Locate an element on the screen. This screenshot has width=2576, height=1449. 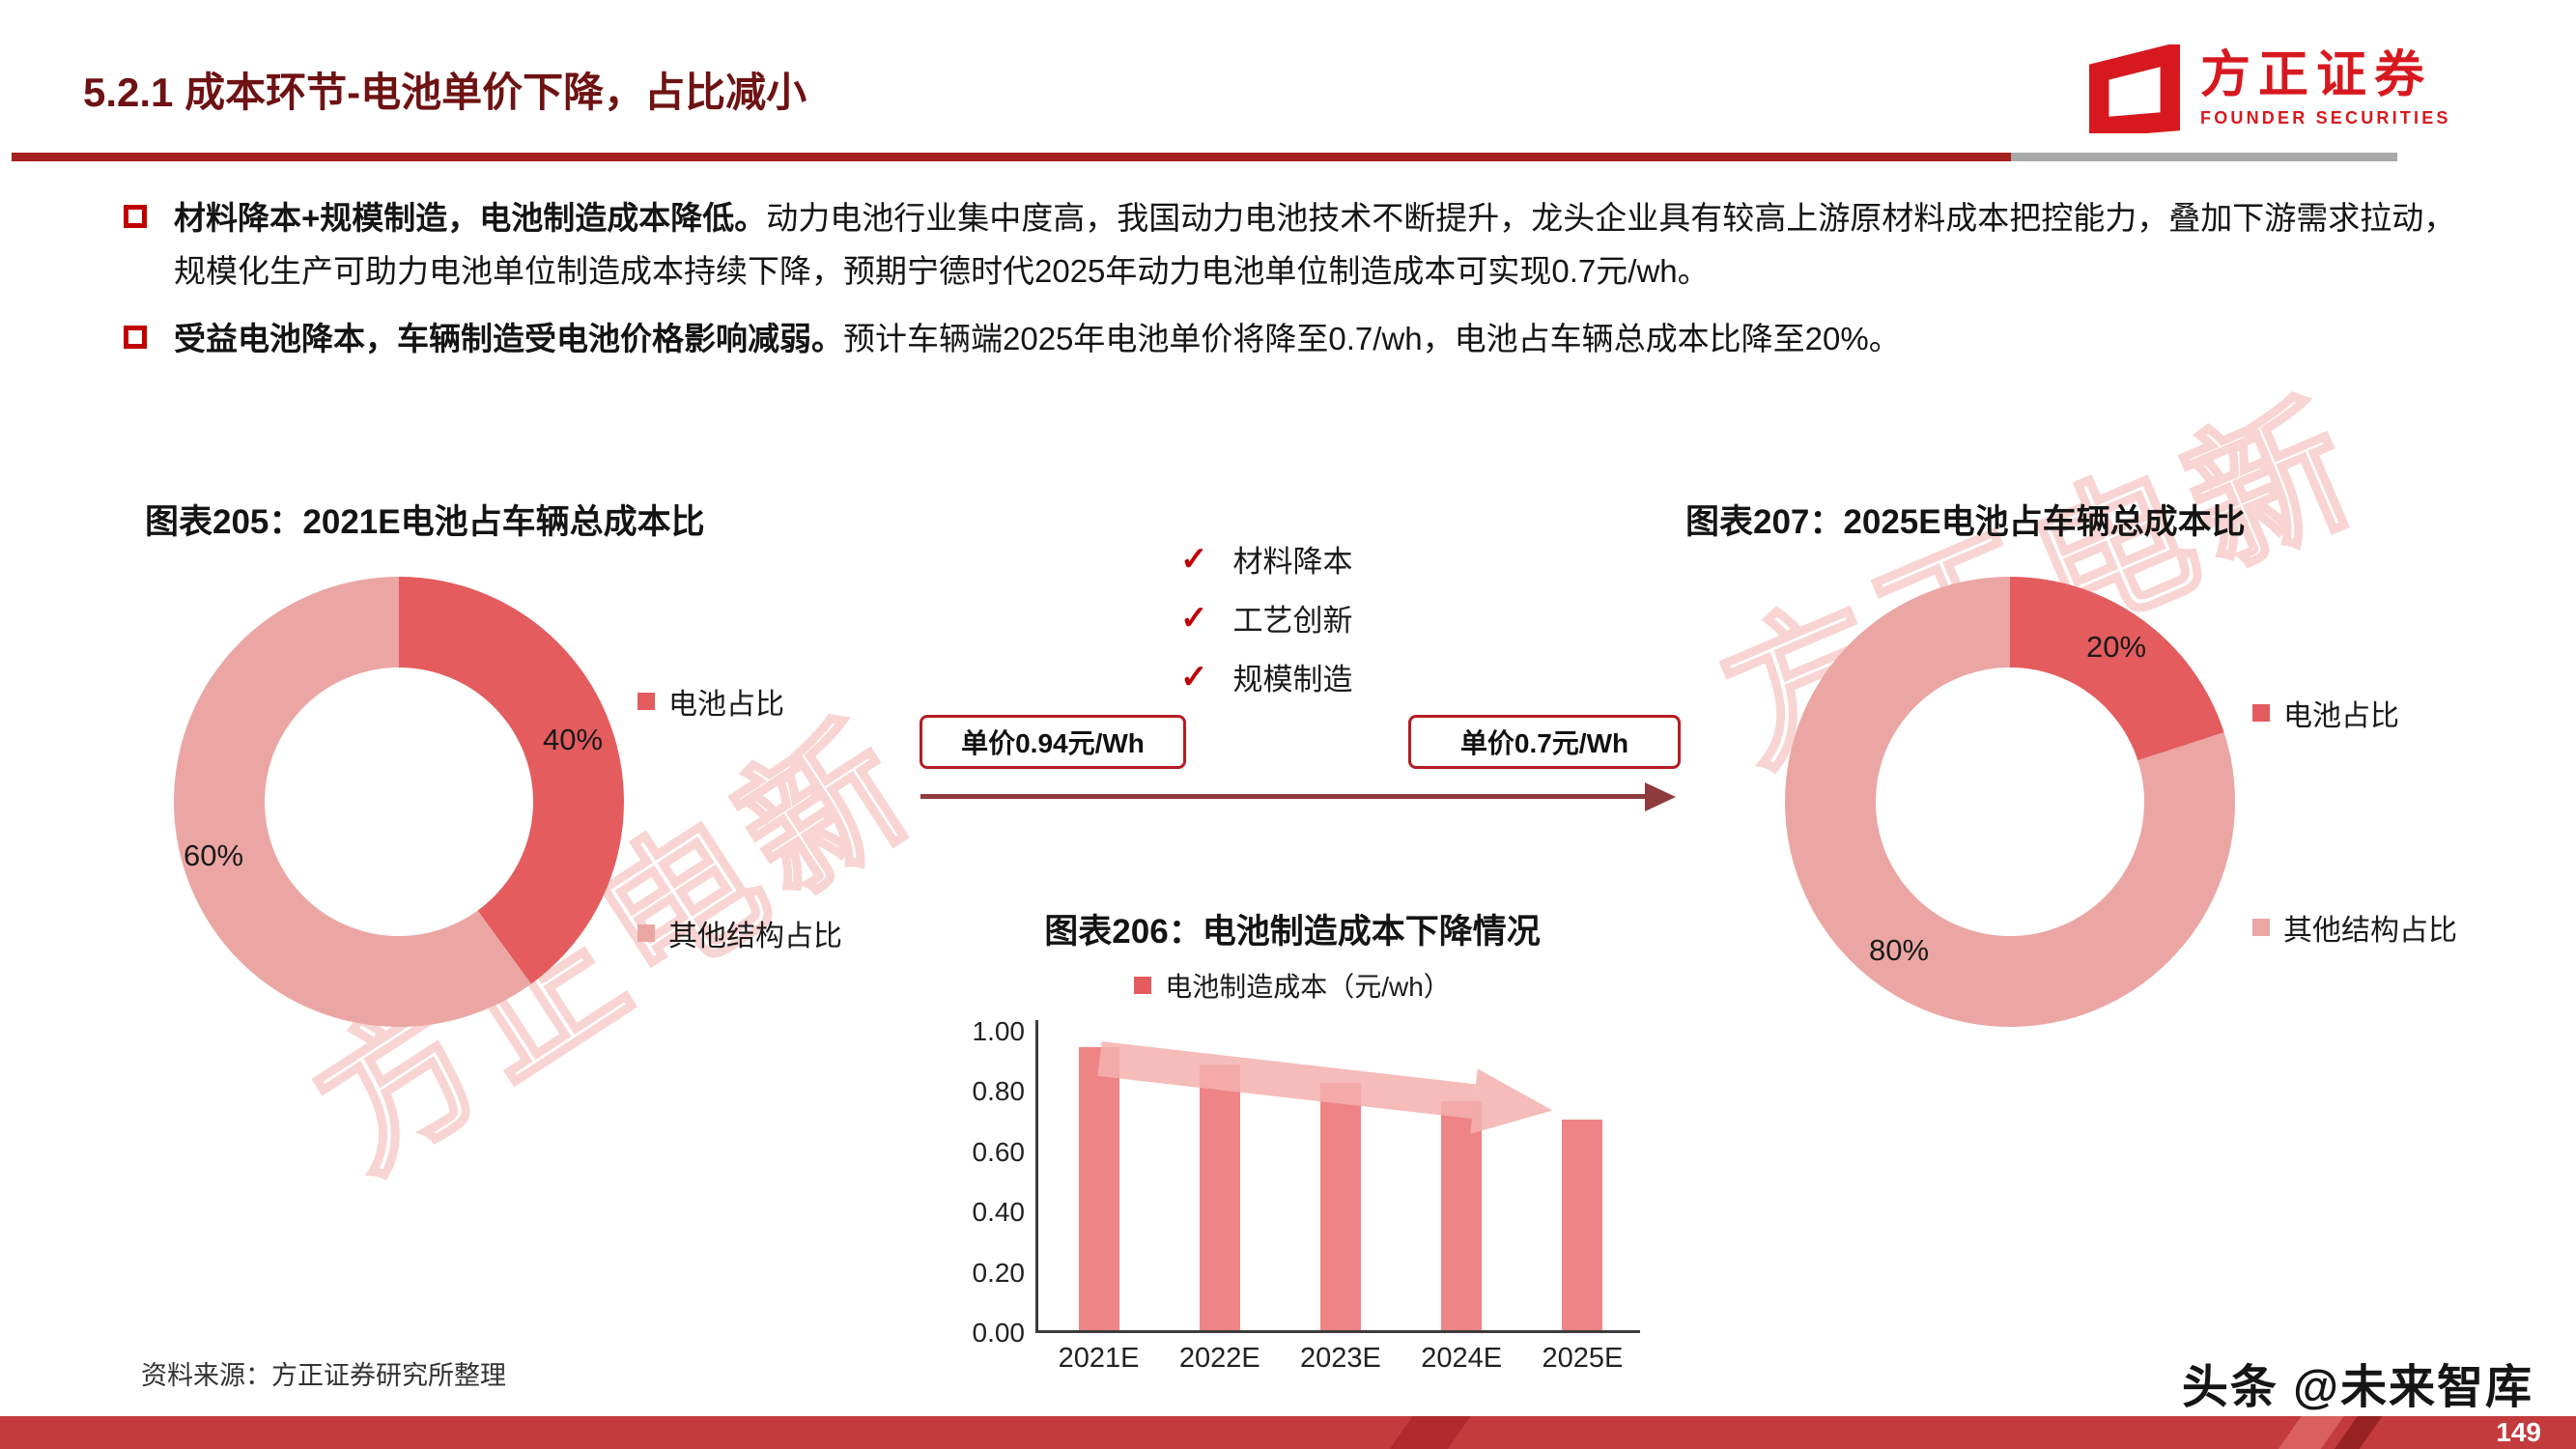
checklist-row: ✓ 工艺创新 is located at coordinates (1266, 617).